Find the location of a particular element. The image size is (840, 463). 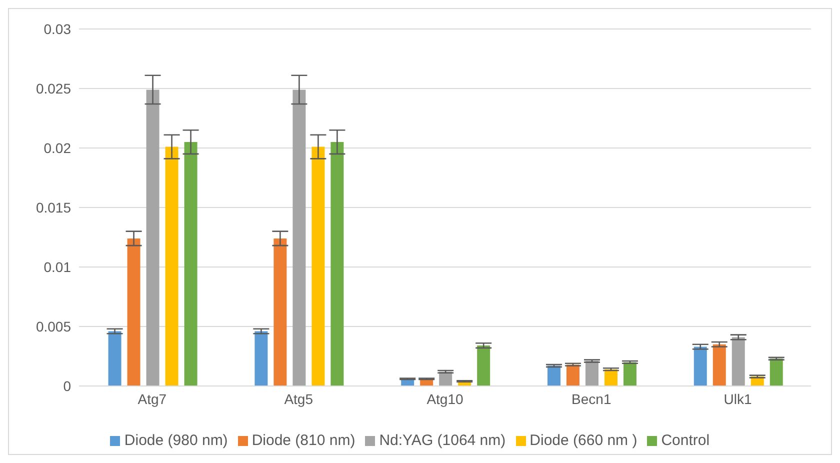

x-tick-label: Ulk1 is located at coordinates (738, 398).